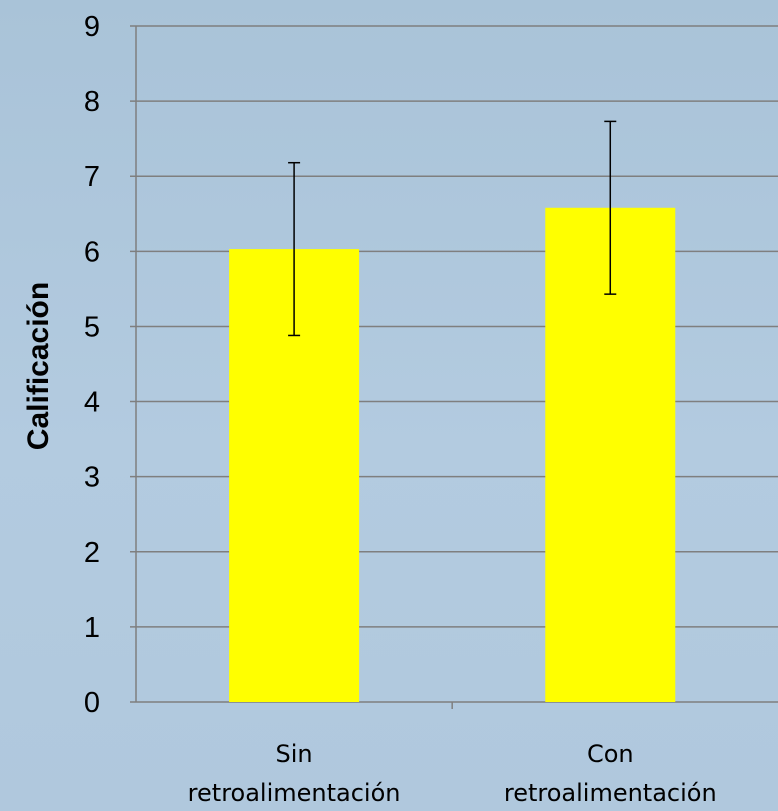 The height and width of the screenshot is (811, 778). Describe the element at coordinates (452, 228) in the screenshot. I see `error-bars` at that location.